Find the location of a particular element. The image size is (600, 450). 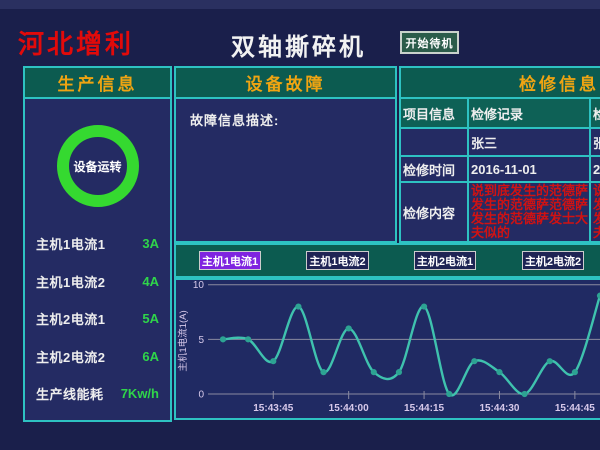

maint-cell-record-header-2: 检修记录 is located at coordinates (595, 113).